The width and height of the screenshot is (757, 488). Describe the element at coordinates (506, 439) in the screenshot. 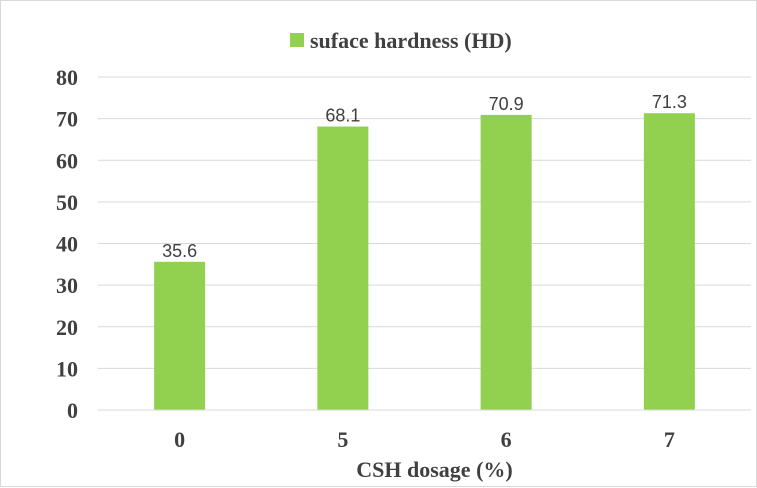

I see `x-tick-label: 6` at that location.